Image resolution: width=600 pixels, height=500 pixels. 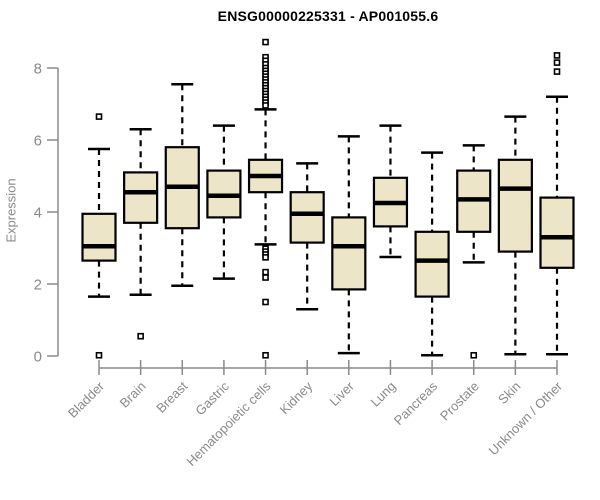 What do you see at coordinates (383, 394) in the screenshot?
I see `x-tick-label-lung: Lung` at bounding box center [383, 394].